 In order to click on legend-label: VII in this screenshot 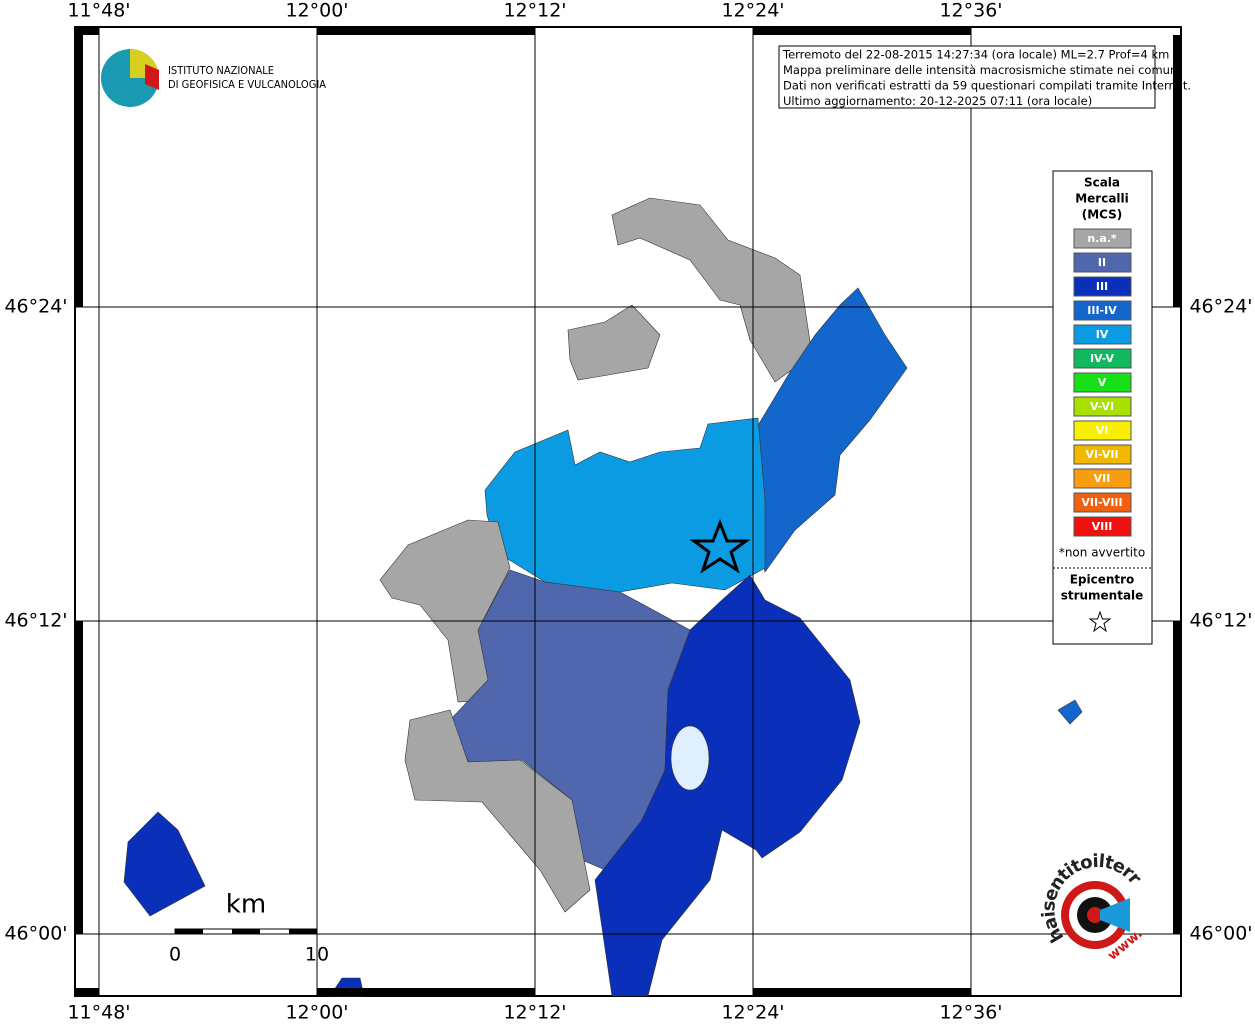, I will do `click(1102, 478)`.